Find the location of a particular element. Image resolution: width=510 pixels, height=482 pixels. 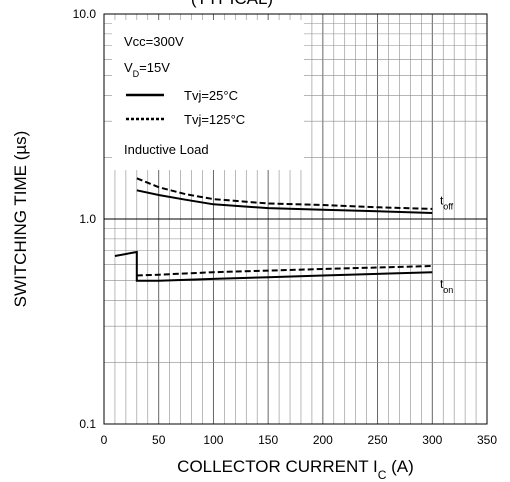

series-ton-tvj125 is located at coordinates (284, 271).